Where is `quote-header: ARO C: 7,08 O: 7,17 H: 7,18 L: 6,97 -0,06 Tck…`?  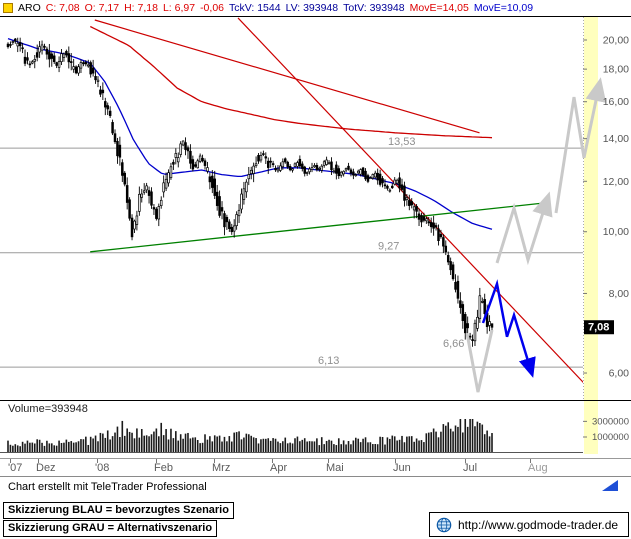
quote-header: ARO C: 7,08 O: 7,17 H: 7,18 L: 6,97 -0,06 Tck… is located at coordinates (315, 8).